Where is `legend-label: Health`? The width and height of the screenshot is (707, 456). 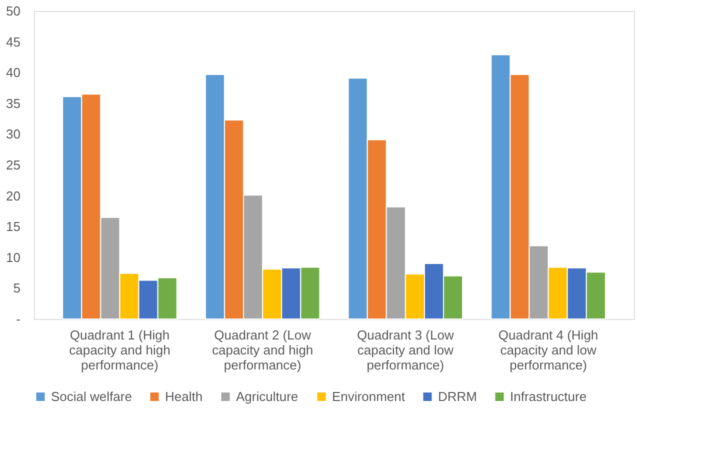
legend-label: Health is located at coordinates (184, 396).